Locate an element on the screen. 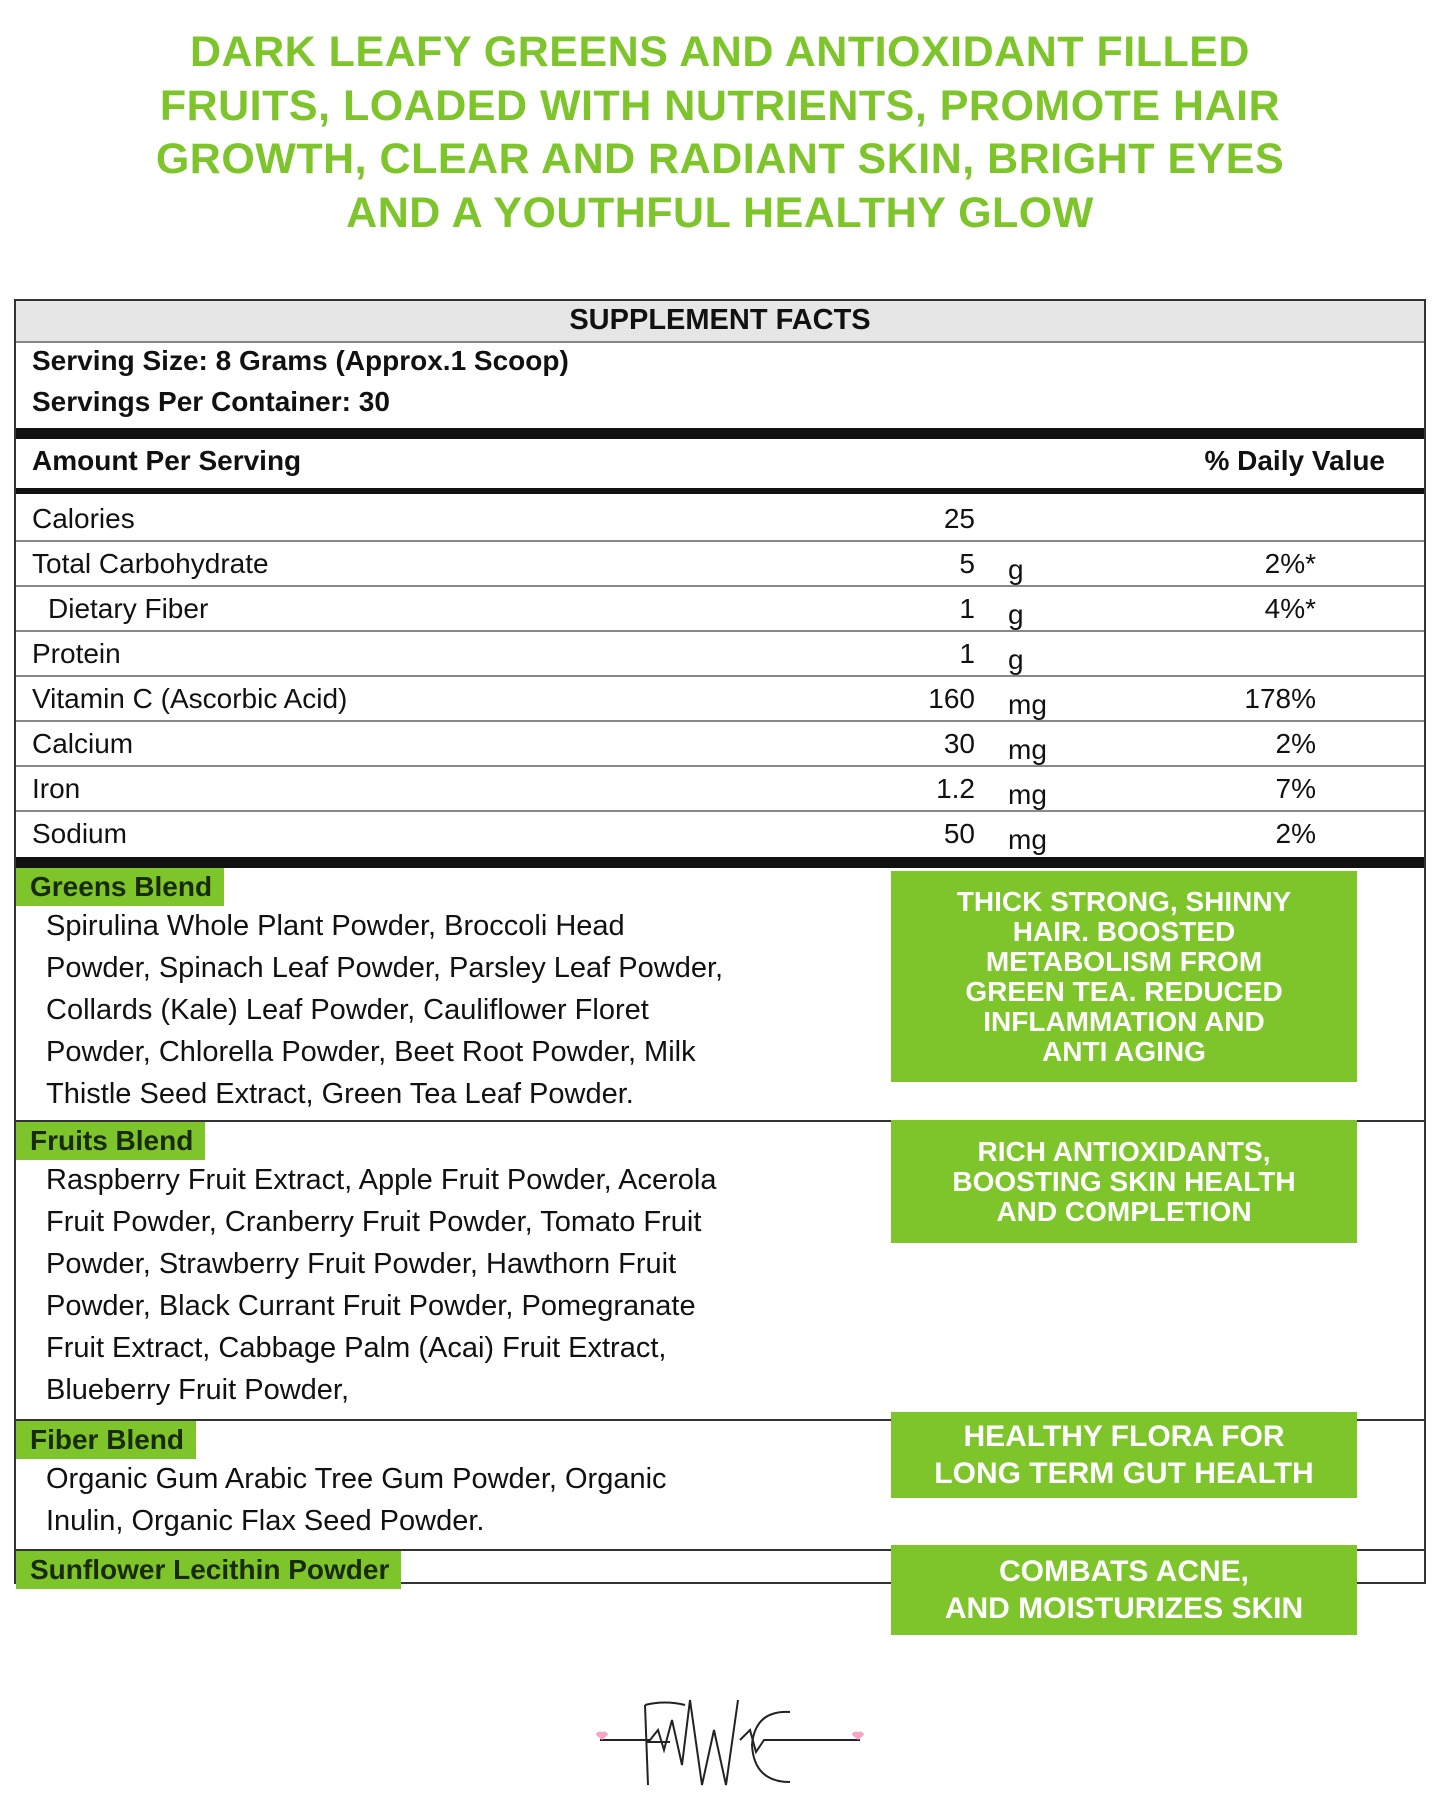 The height and width of the screenshot is (1800, 1440). callout-line: AND COMPLETION is located at coordinates (1124, 1211).